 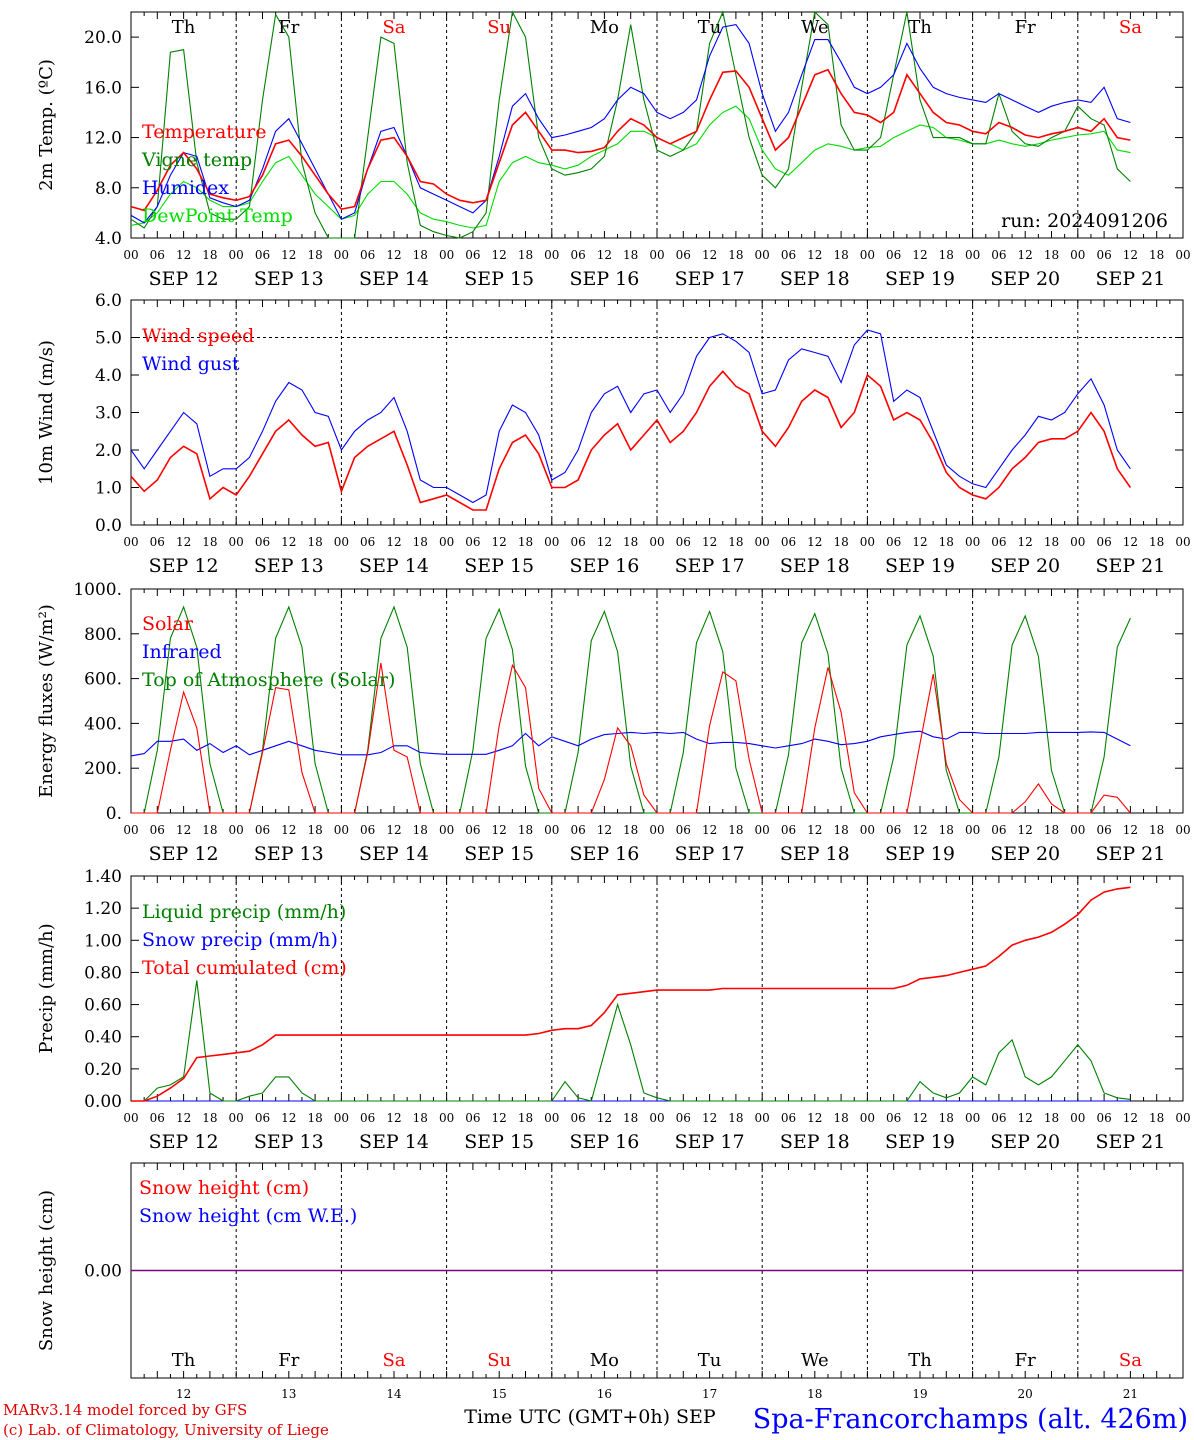 I want to click on date-label: SEP 13, so click(x=289, y=1142).